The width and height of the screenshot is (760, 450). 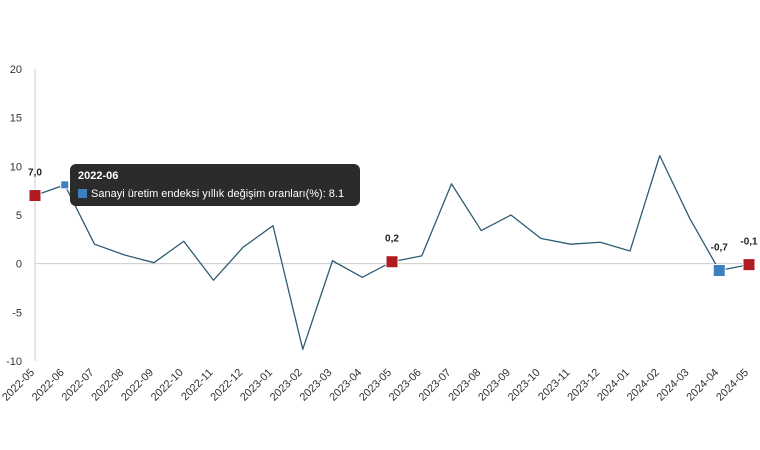 What do you see at coordinates (16, 167) in the screenshot?
I see `y-tick-label: 10` at bounding box center [16, 167].